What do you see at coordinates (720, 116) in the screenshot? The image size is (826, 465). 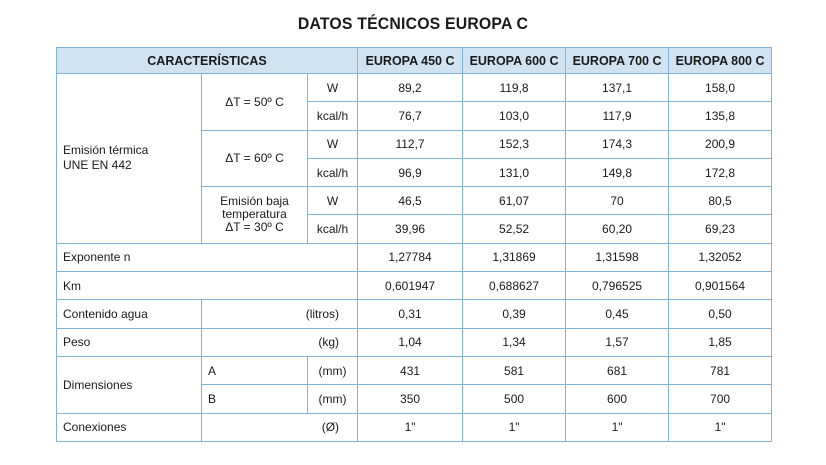 I see `value-cell: 135,8` at bounding box center [720, 116].